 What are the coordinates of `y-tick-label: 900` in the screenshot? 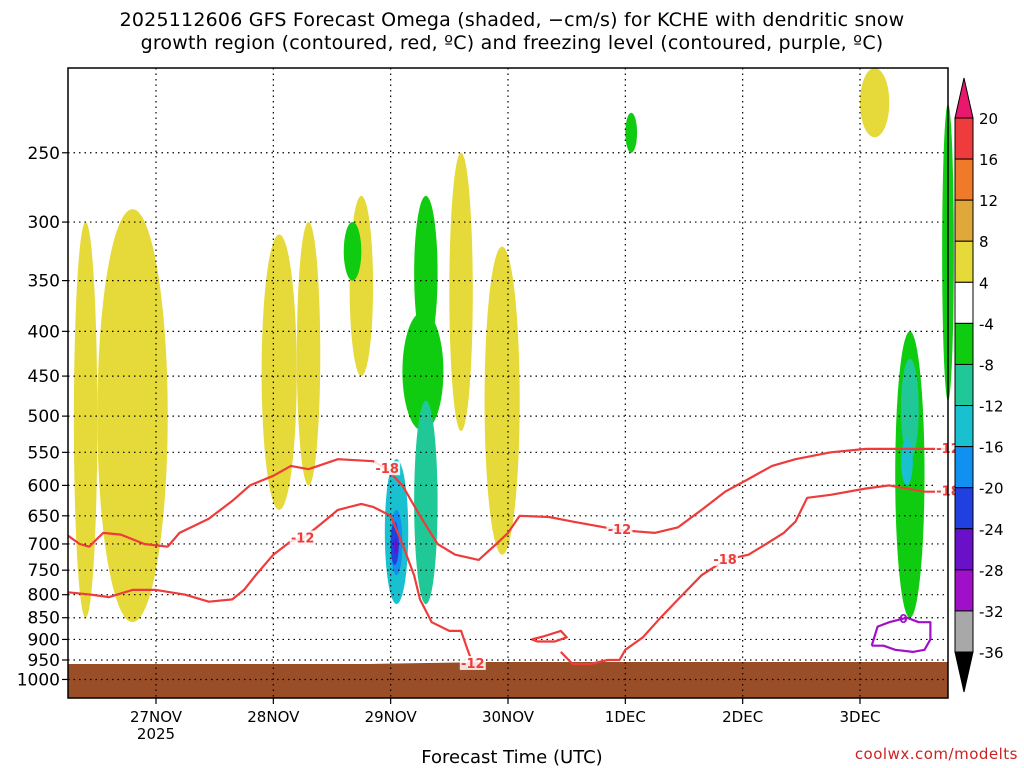 It's located at (44, 640).